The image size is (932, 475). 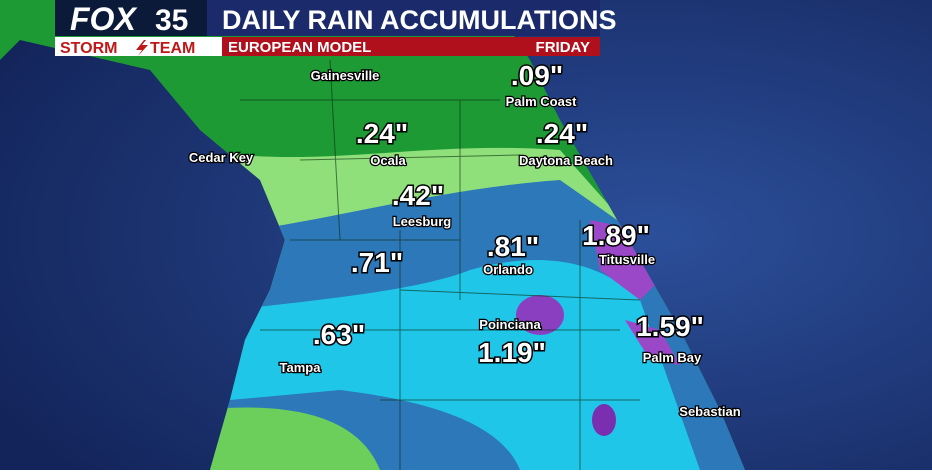 I want to click on city-label: Ocala, so click(x=388, y=160).